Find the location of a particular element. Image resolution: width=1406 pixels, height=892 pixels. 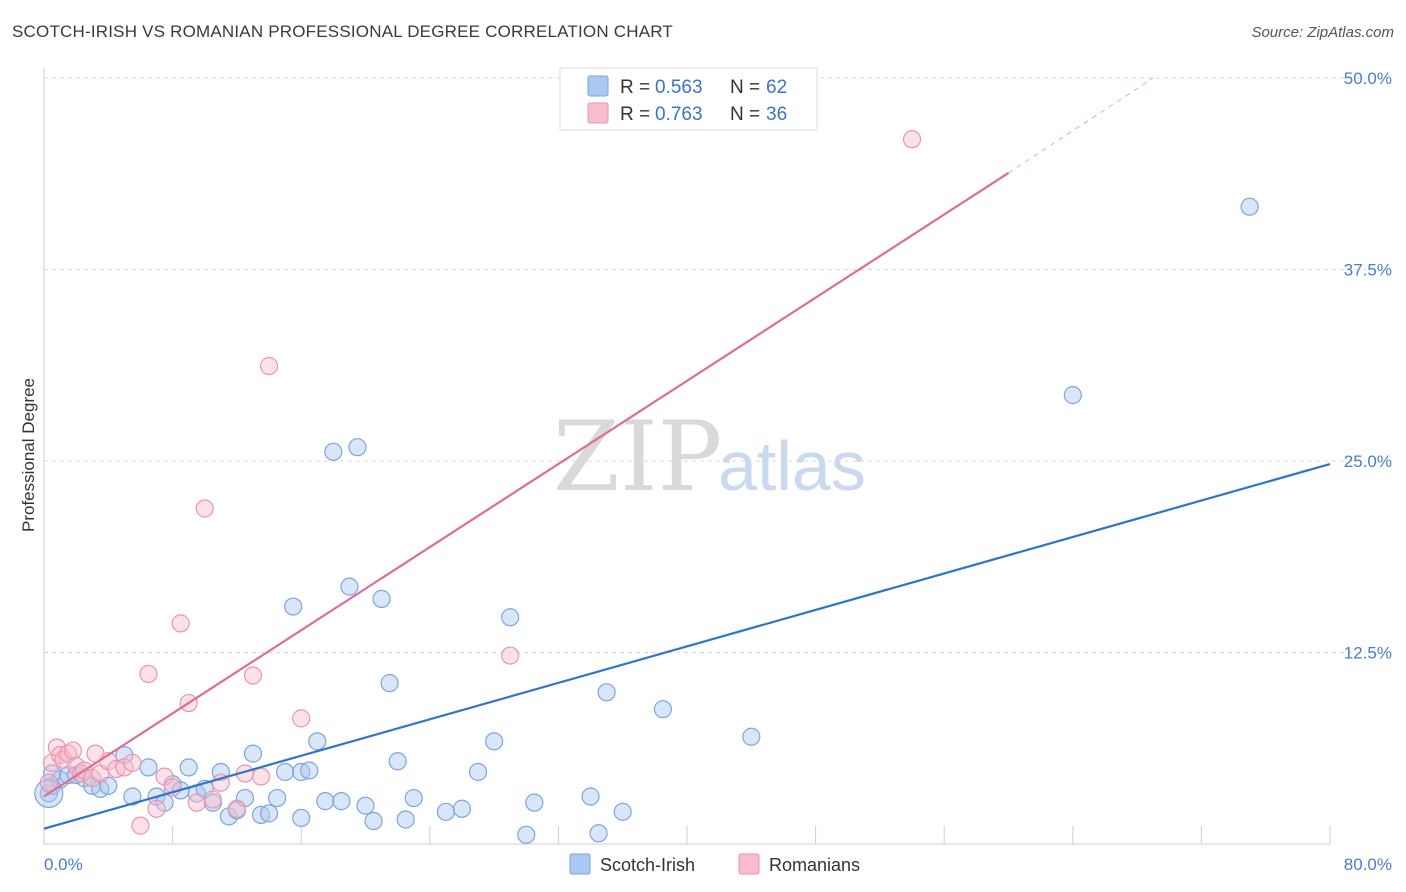

bottom-legend-label-scotch-irish: Scotch-Irish is located at coordinates (647, 865).